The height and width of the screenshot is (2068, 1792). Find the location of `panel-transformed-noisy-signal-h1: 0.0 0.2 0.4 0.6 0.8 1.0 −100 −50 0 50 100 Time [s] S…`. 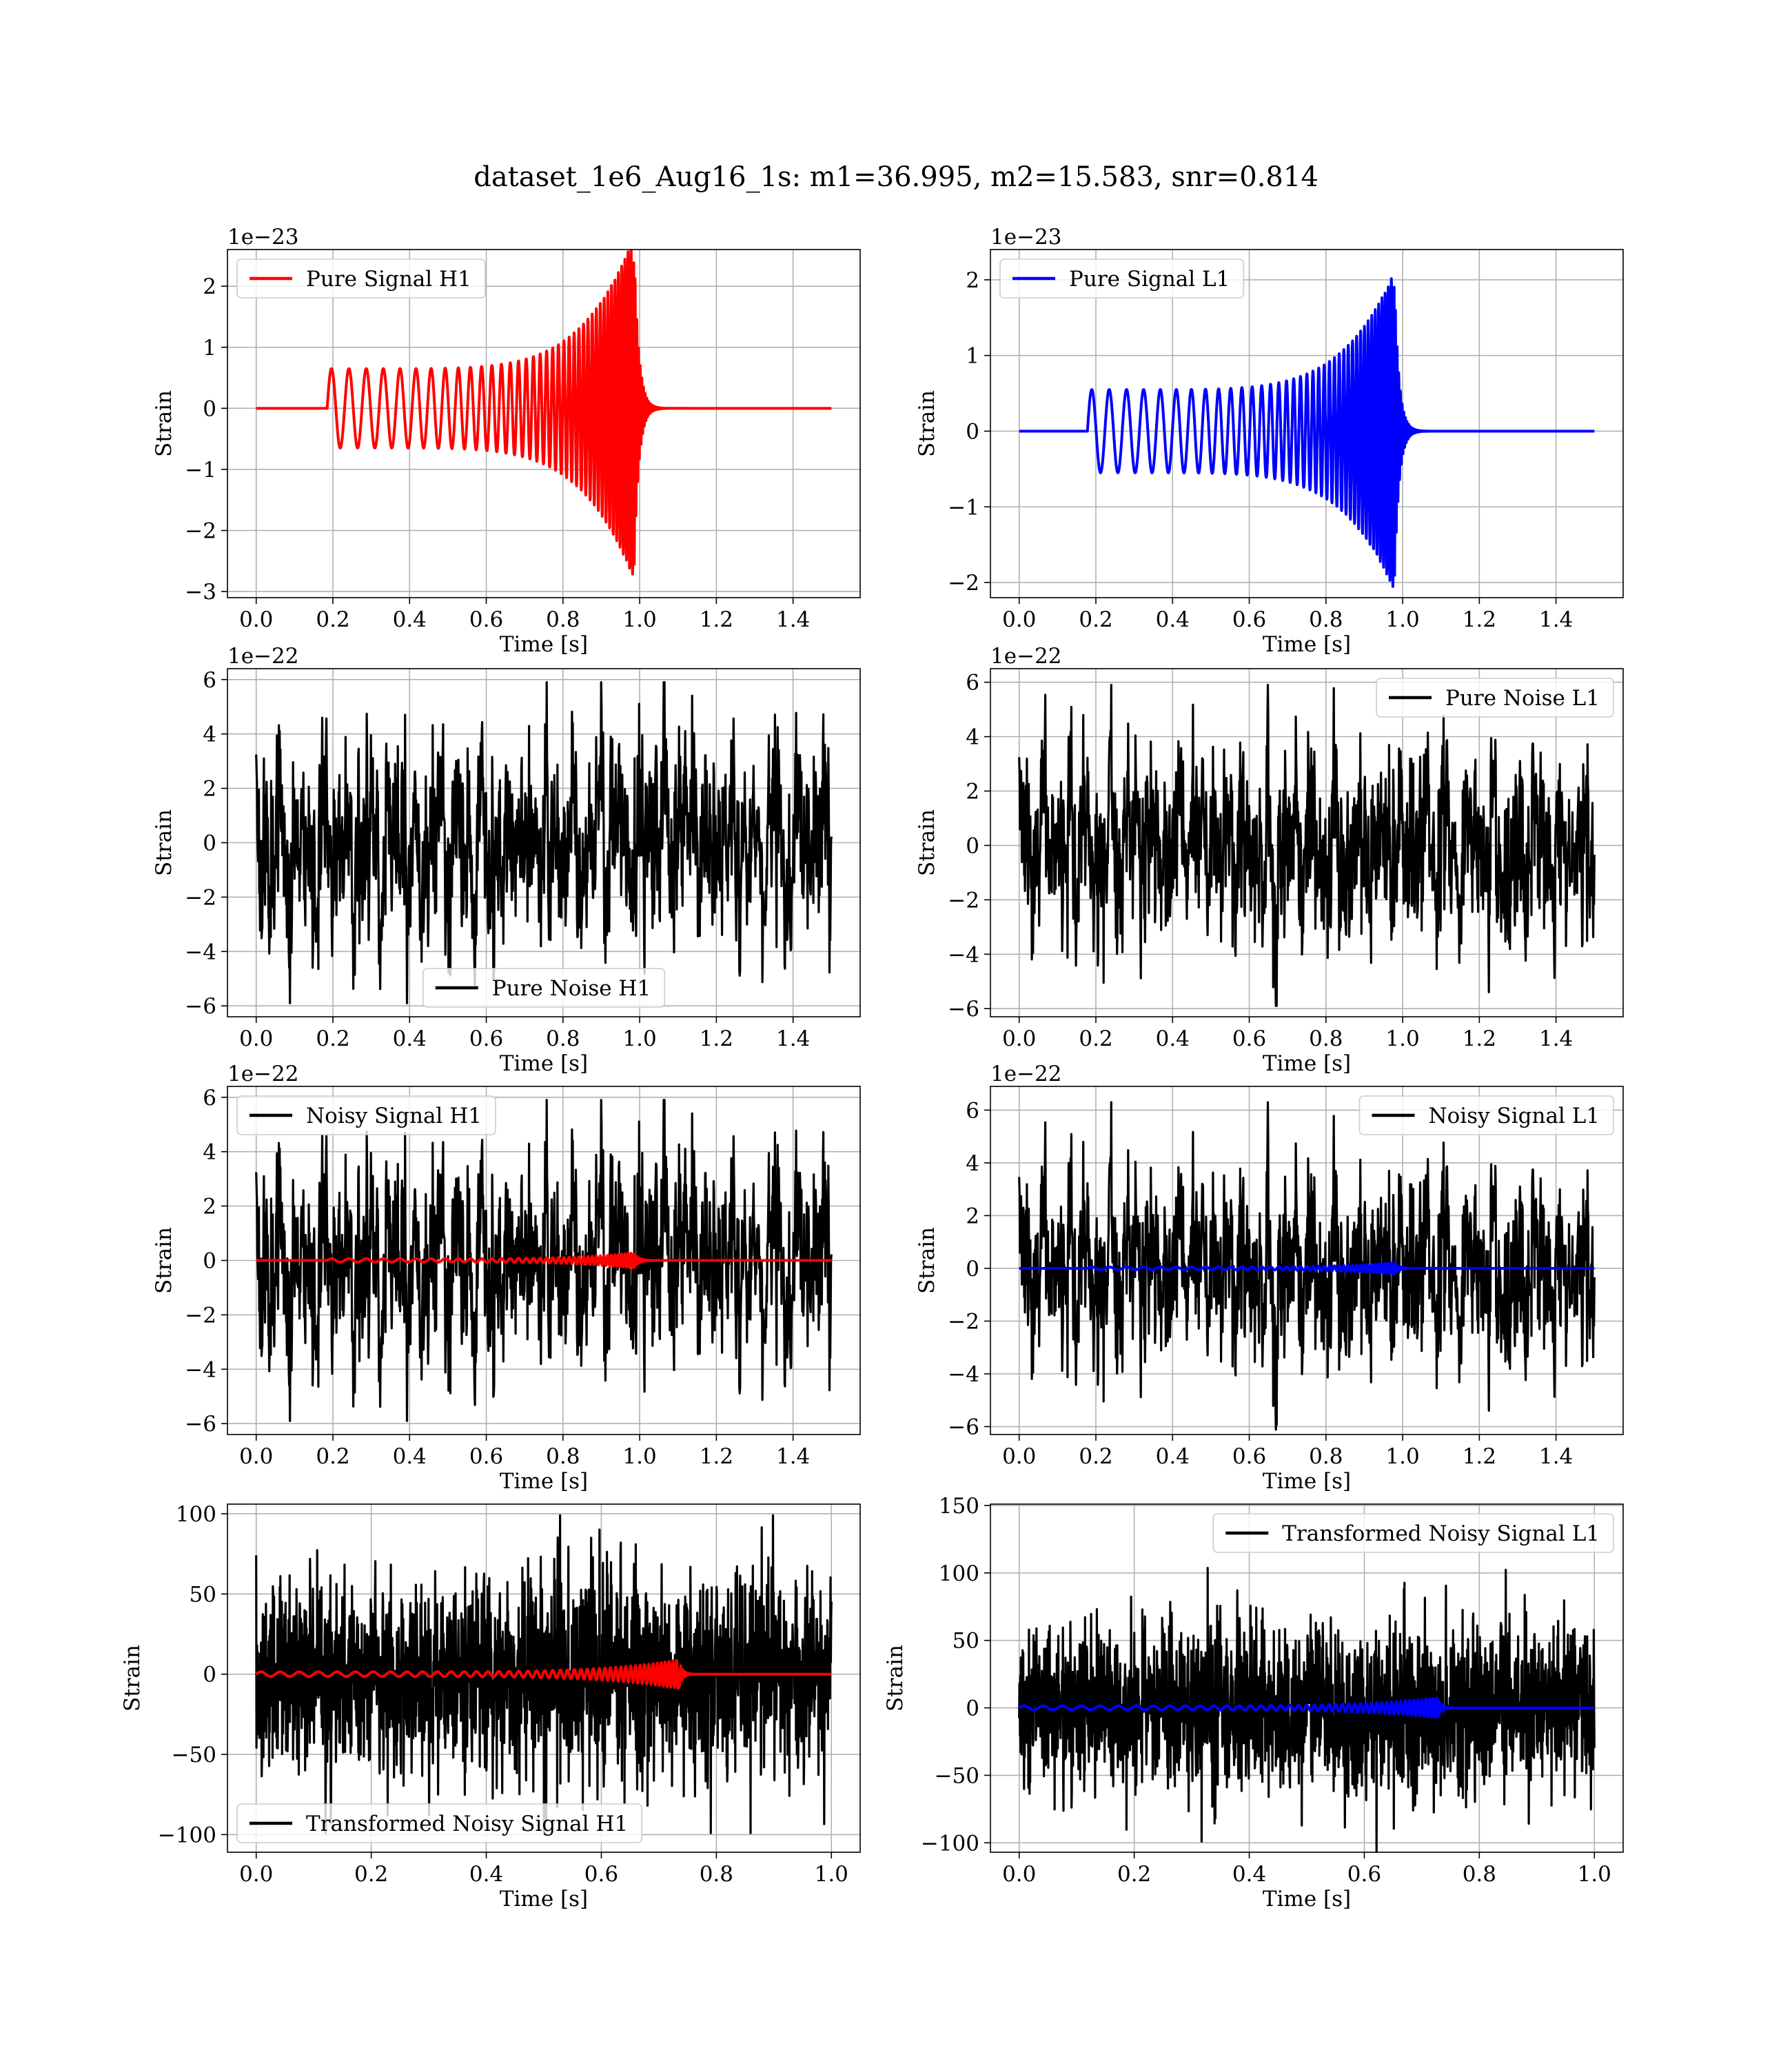

panel-transformed-noisy-signal-h1: 0.0 0.2 0.4 0.6 0.8 1.0 −100 −50 0 50 100 Time [s] S… is located at coordinates (490, 1707).